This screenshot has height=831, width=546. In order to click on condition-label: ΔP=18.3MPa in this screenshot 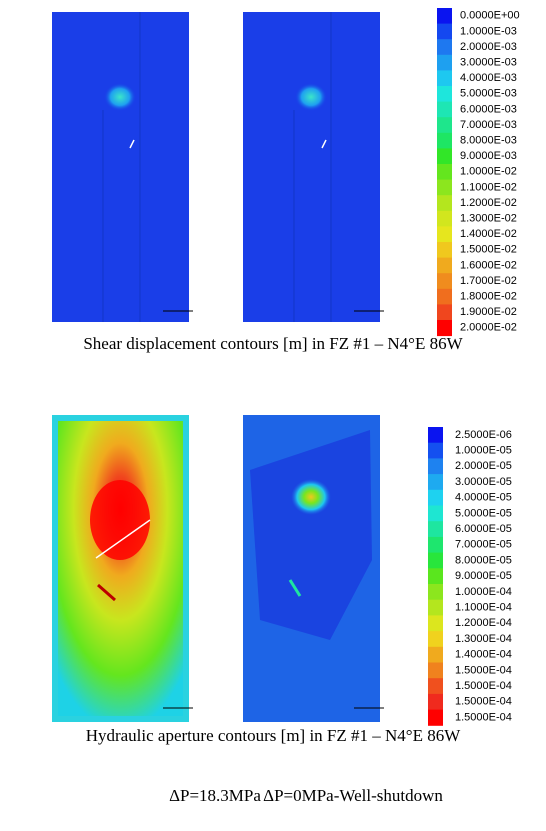, I will do `click(215, 795)`.